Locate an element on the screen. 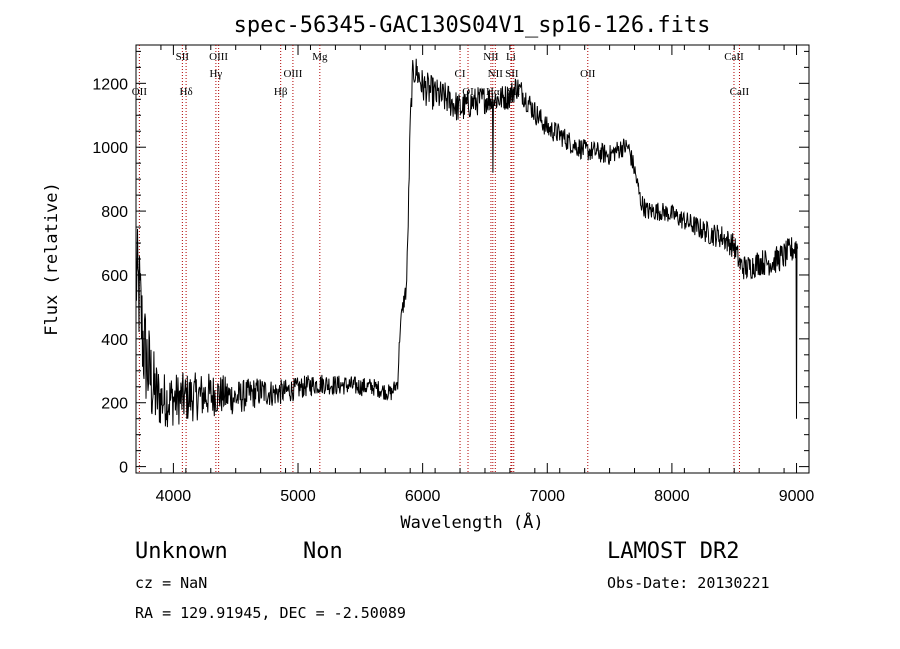  line-label: Mg is located at coordinates (320, 57).